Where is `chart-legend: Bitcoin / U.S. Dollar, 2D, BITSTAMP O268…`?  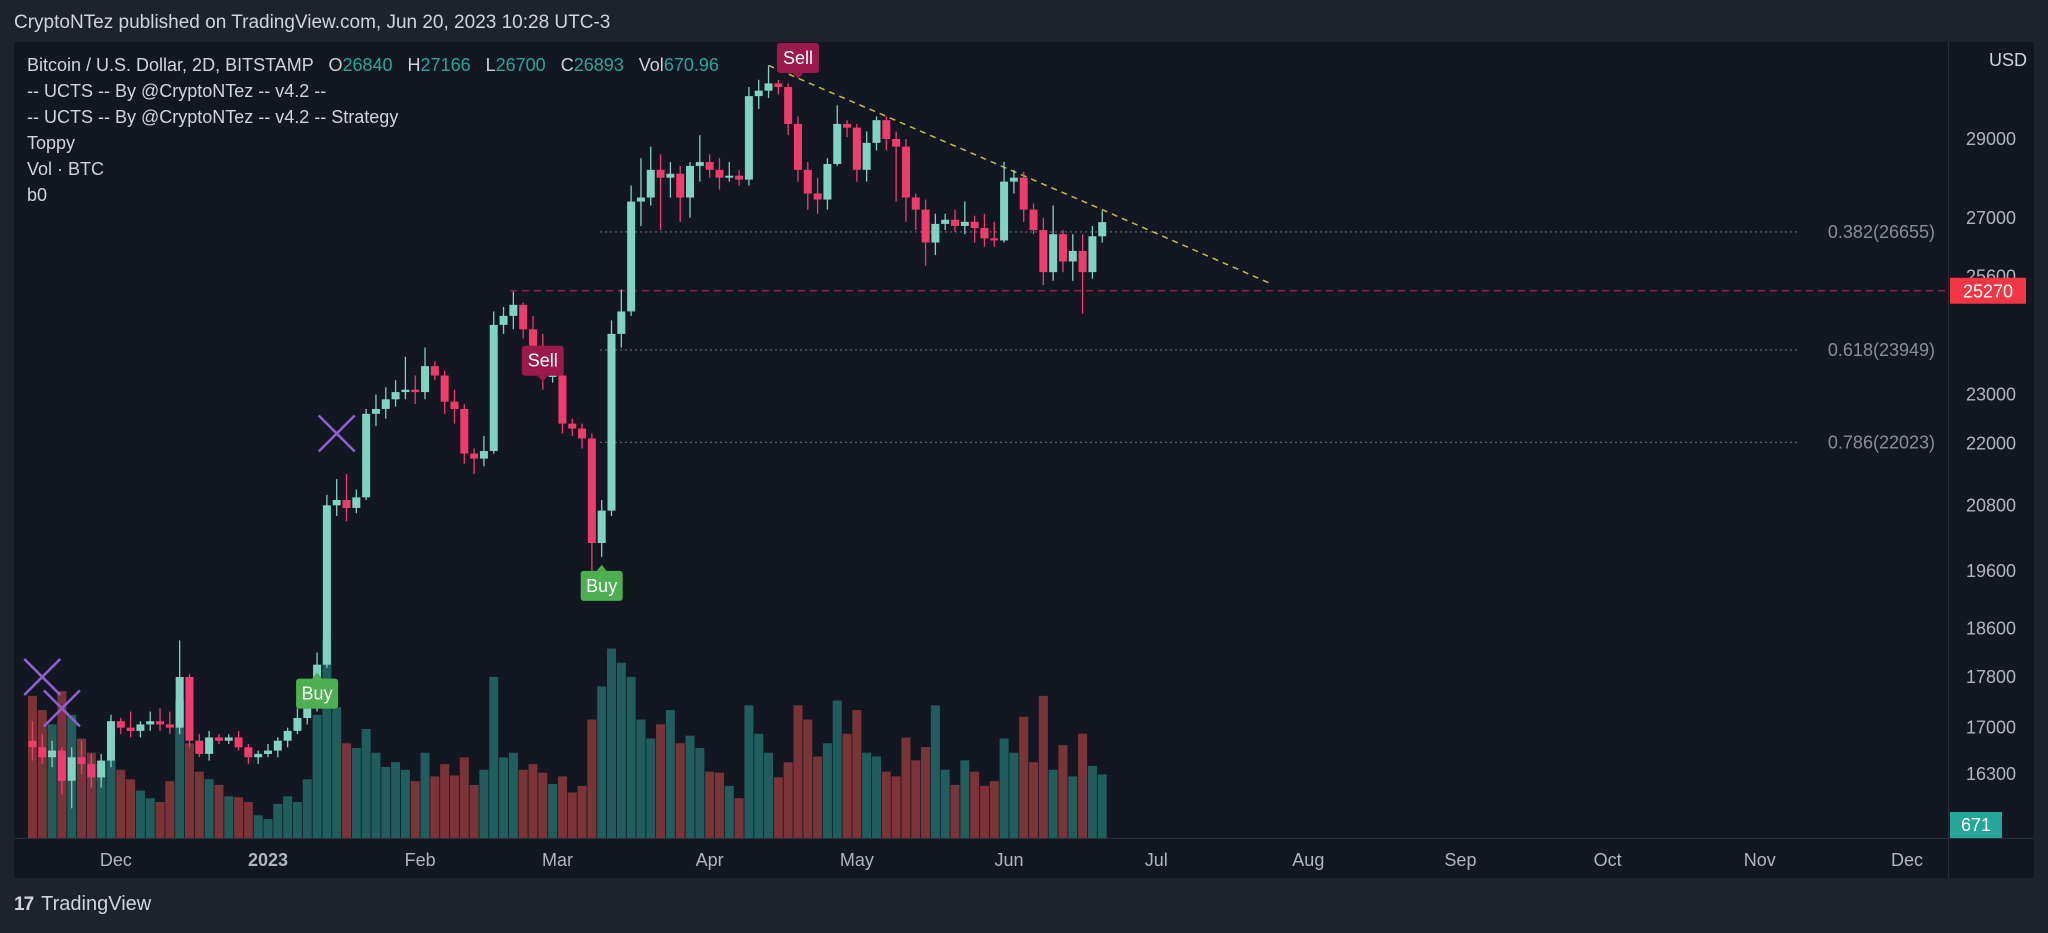 chart-legend: Bitcoin / U.S. Dollar, 2D, BITSTAMP O268… is located at coordinates (373, 130).